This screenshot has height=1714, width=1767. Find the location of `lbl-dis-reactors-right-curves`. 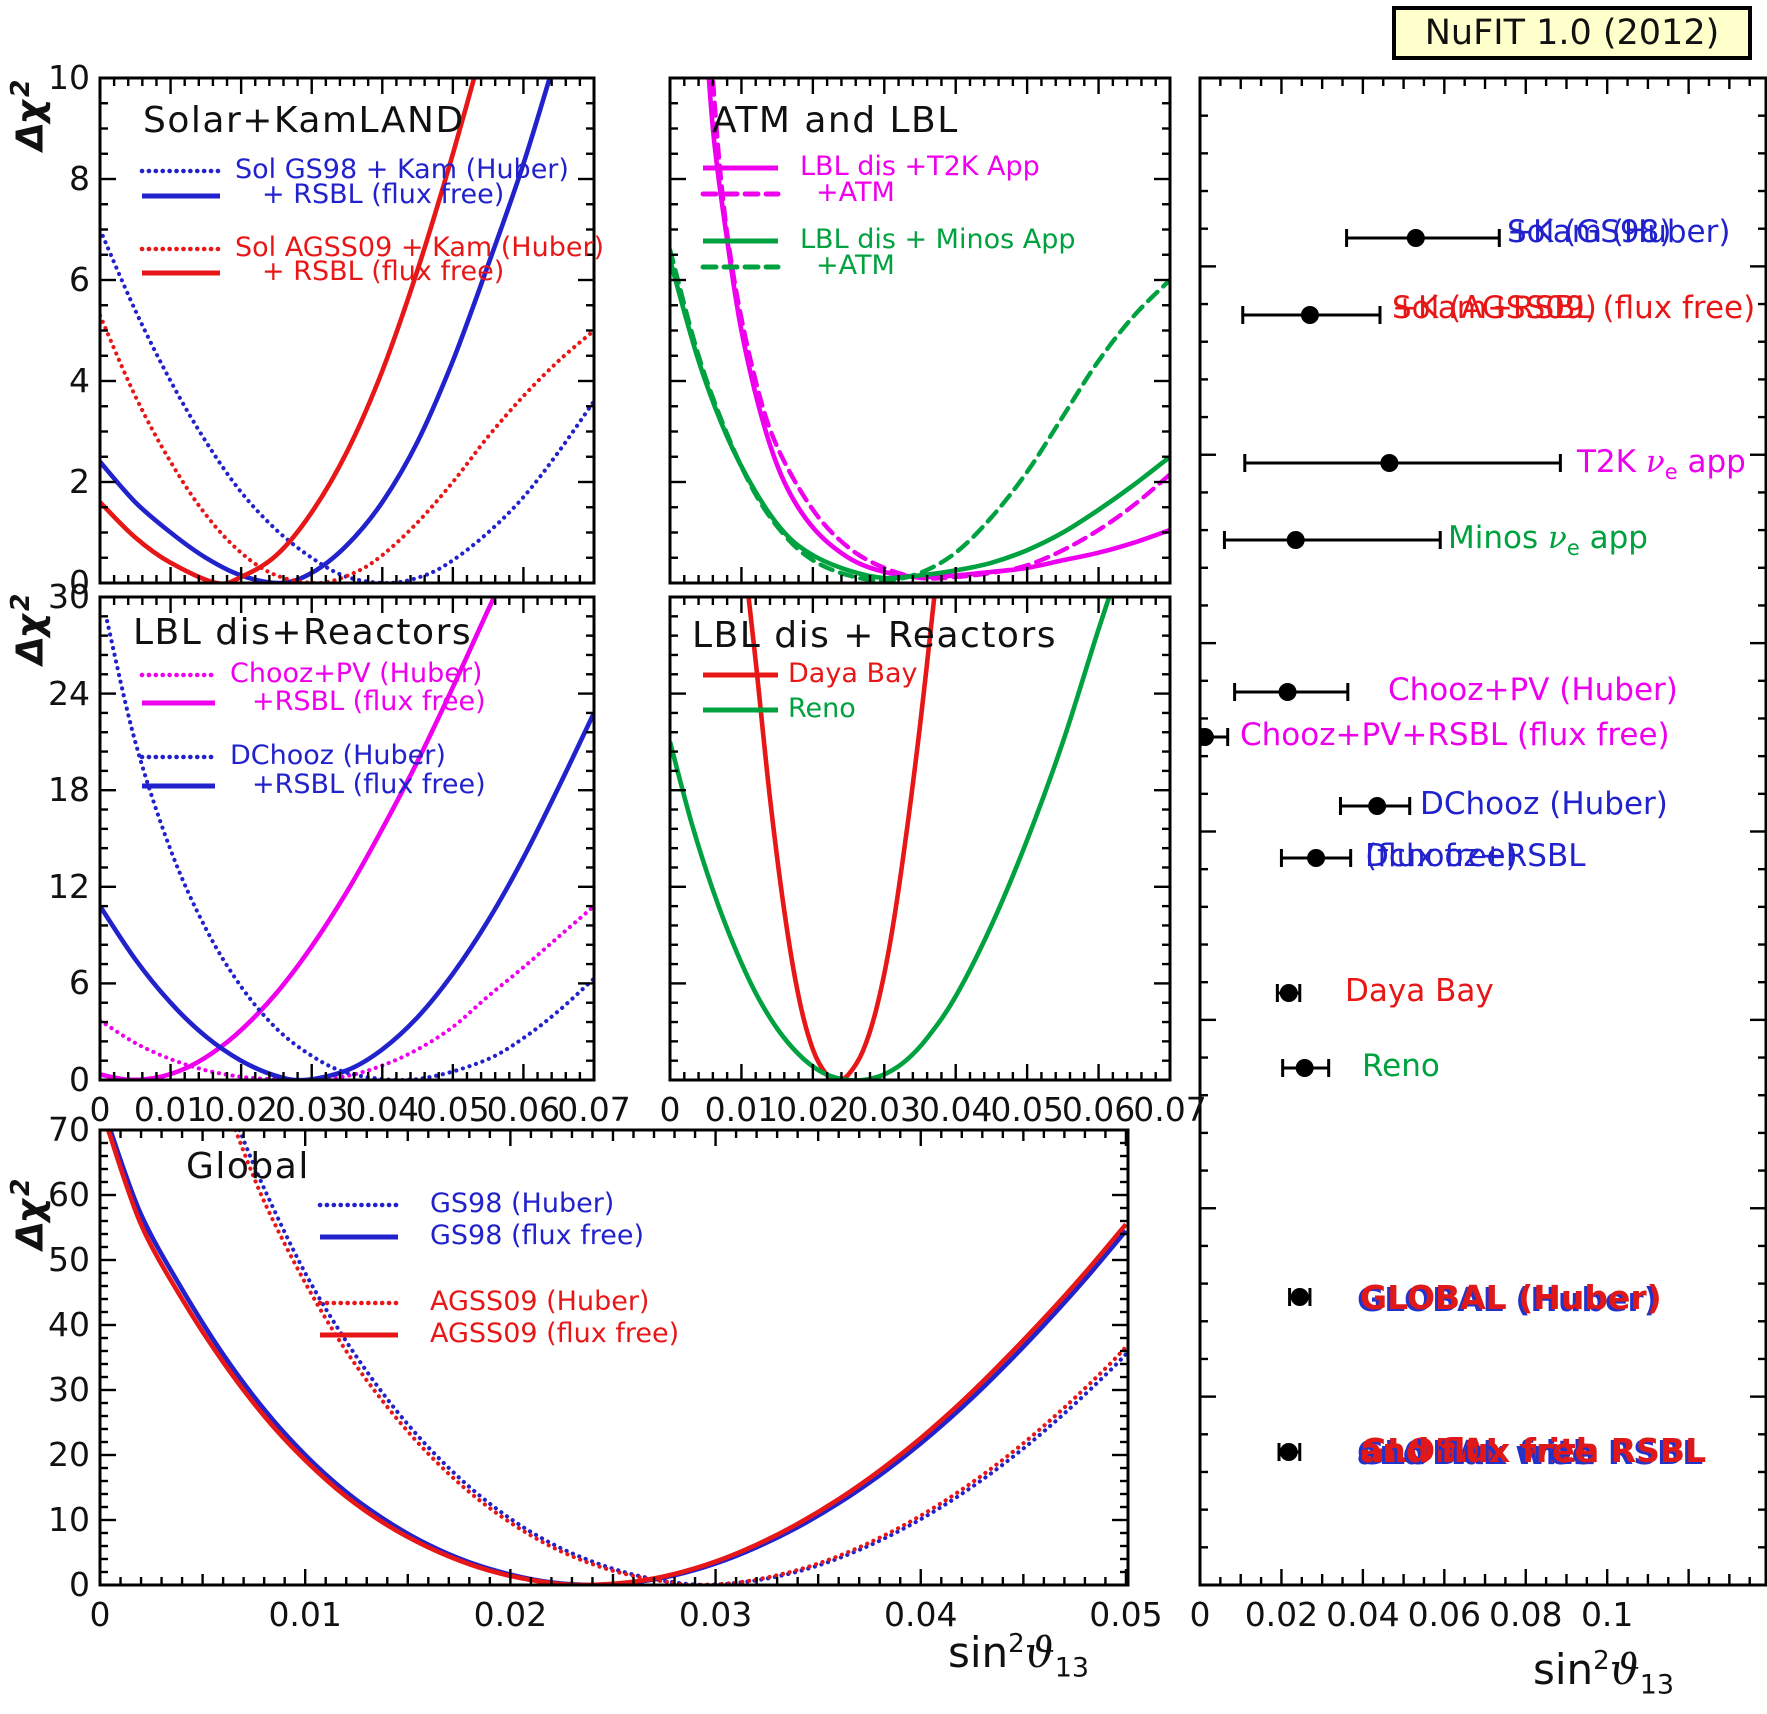

lbl-dis-reactors-right-curves is located at coordinates (891, 838).